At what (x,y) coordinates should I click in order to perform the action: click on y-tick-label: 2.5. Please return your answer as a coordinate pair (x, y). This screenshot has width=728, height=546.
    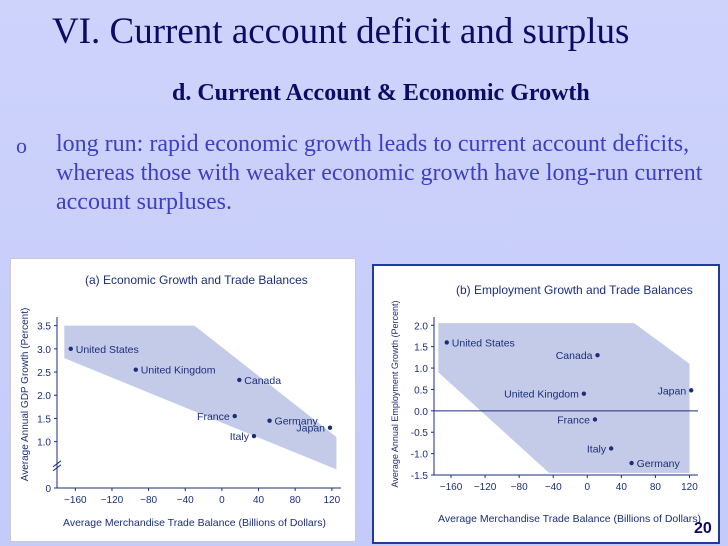
    Looking at the image, I should click on (44, 373).